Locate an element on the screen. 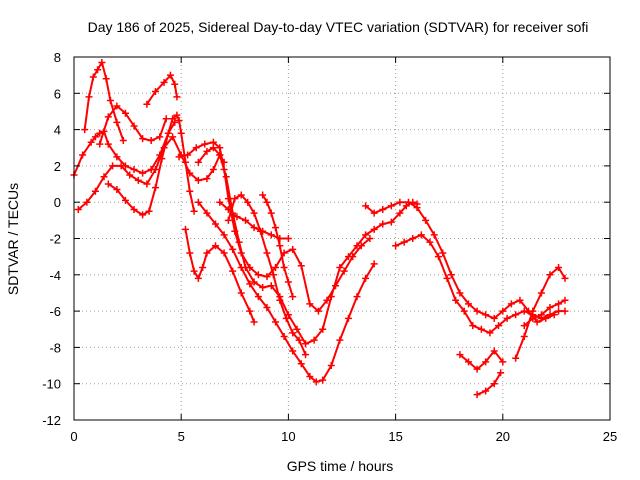 Image resolution: width=640 pixels, height=480 pixels. y-tick-labels: -12 -10 -8 -6 -4 -2 0 2 4 6 8 is located at coordinates (51, 239).